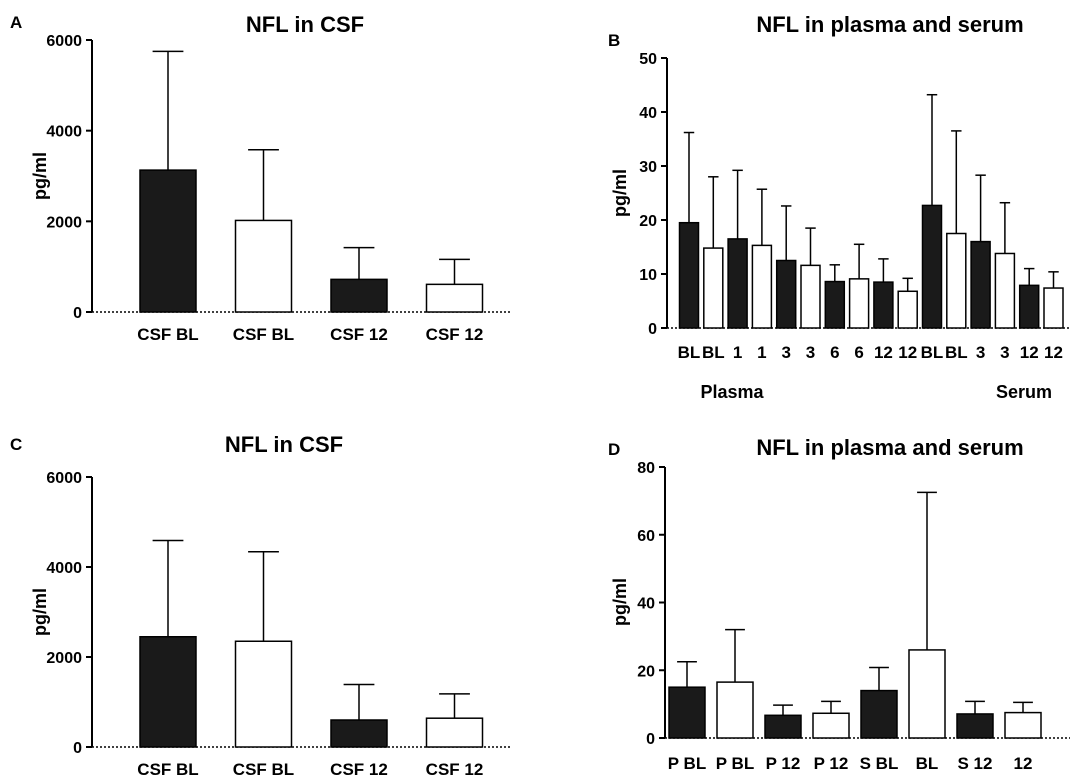 The height and width of the screenshot is (780, 1070). What do you see at coordinates (1024, 392) in the screenshot?
I see `group-label: Serum` at bounding box center [1024, 392].